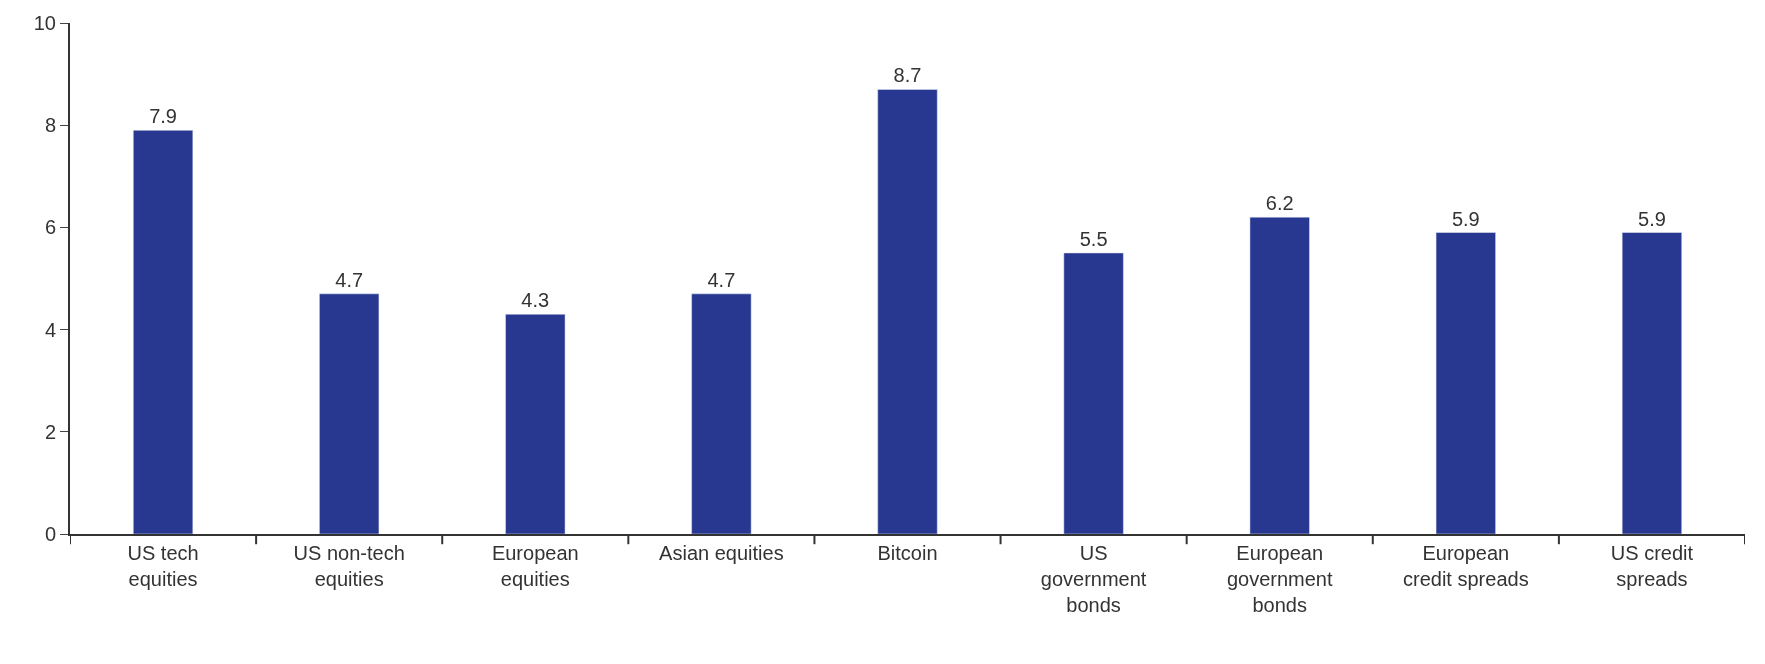 Image resolution: width=1765 pixels, height=664 pixels. I want to click on data-label: 5.5, so click(1093, 238).